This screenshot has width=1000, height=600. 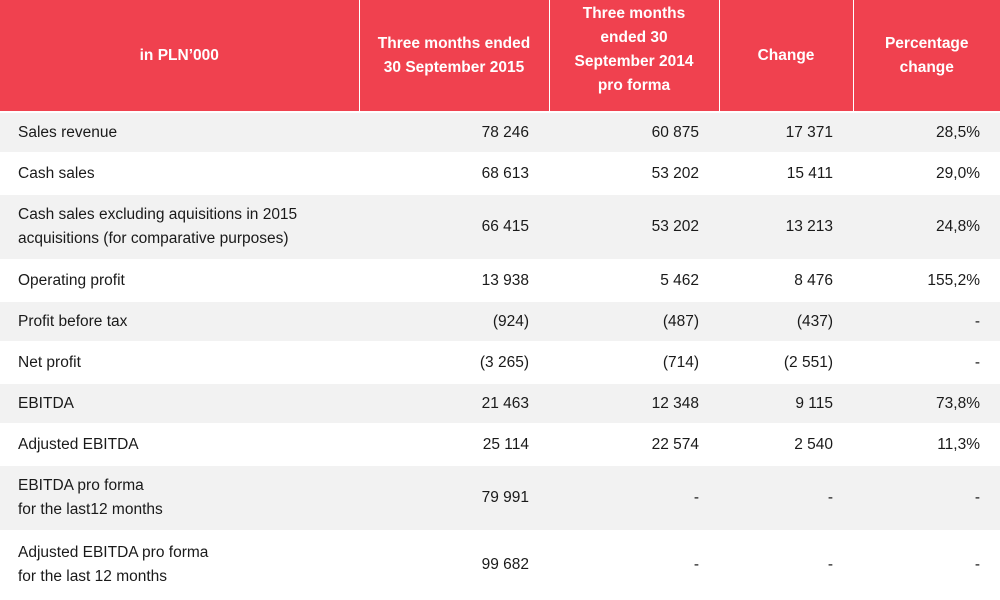 I want to click on table-row-ebitda: EBITDA 21 463 12 348 9 115 73,8%, so click(x=500, y=403).